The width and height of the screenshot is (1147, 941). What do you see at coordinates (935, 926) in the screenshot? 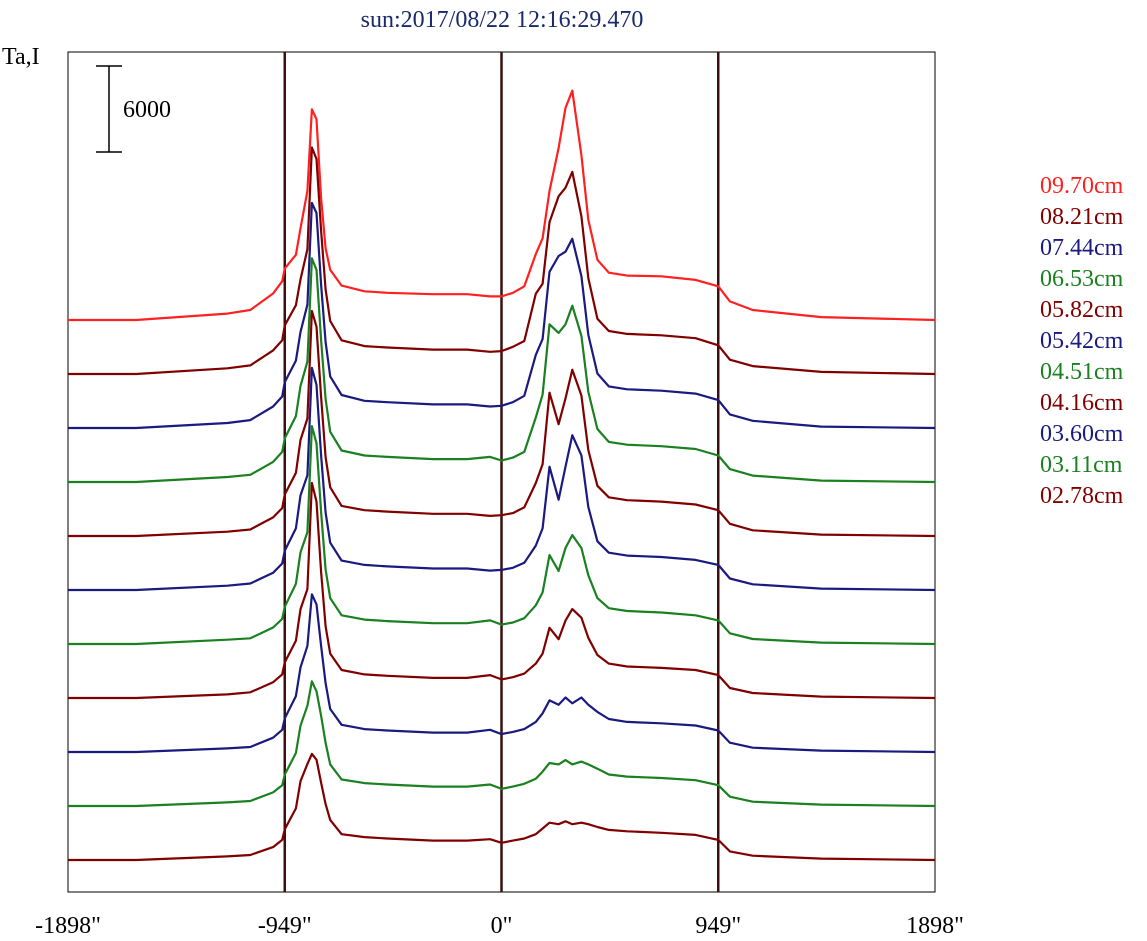
I see `x-tick-label: 1898"` at bounding box center [935, 926].